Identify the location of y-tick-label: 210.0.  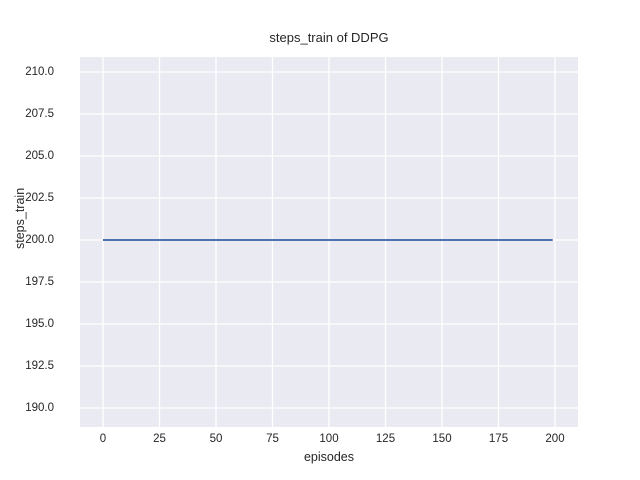
(39, 72).